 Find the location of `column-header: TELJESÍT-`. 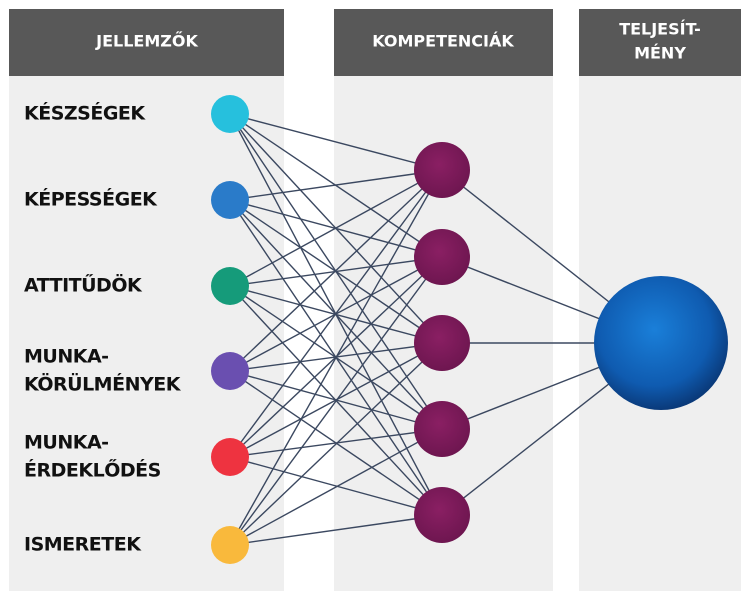

column-header: TELJESÍT- is located at coordinates (660, 29).